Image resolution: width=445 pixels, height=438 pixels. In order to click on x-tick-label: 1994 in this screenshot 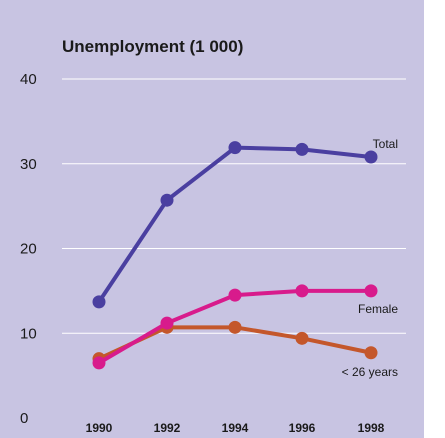, I will do `click(235, 428)`.